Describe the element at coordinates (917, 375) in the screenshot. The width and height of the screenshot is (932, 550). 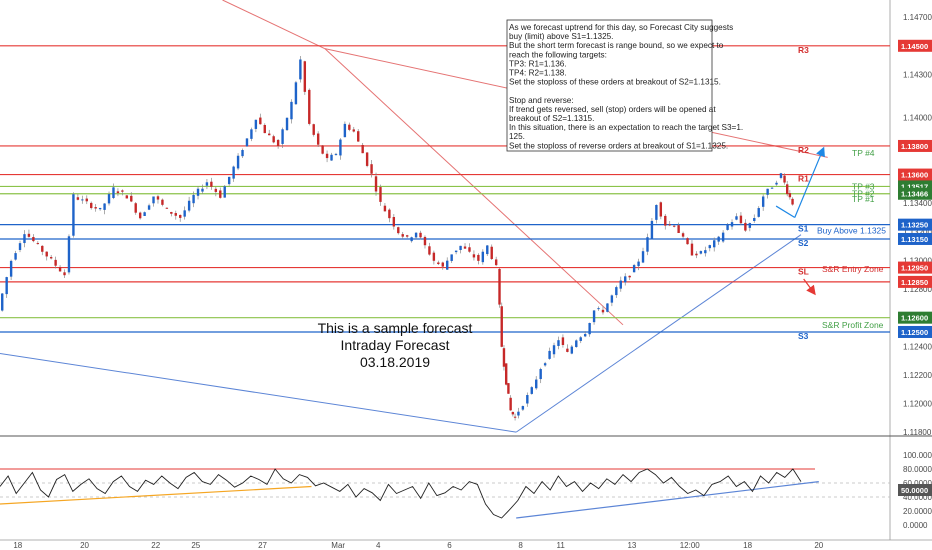
I see `price-tick-label: 1.12200` at that location.